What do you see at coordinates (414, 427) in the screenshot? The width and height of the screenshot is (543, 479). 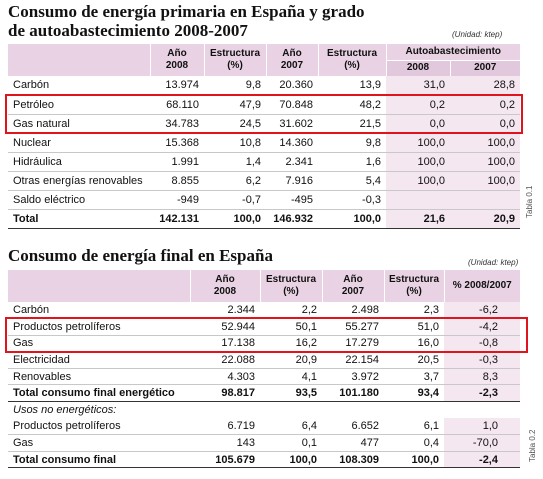 I see `cell: 6,1` at bounding box center [414, 427].